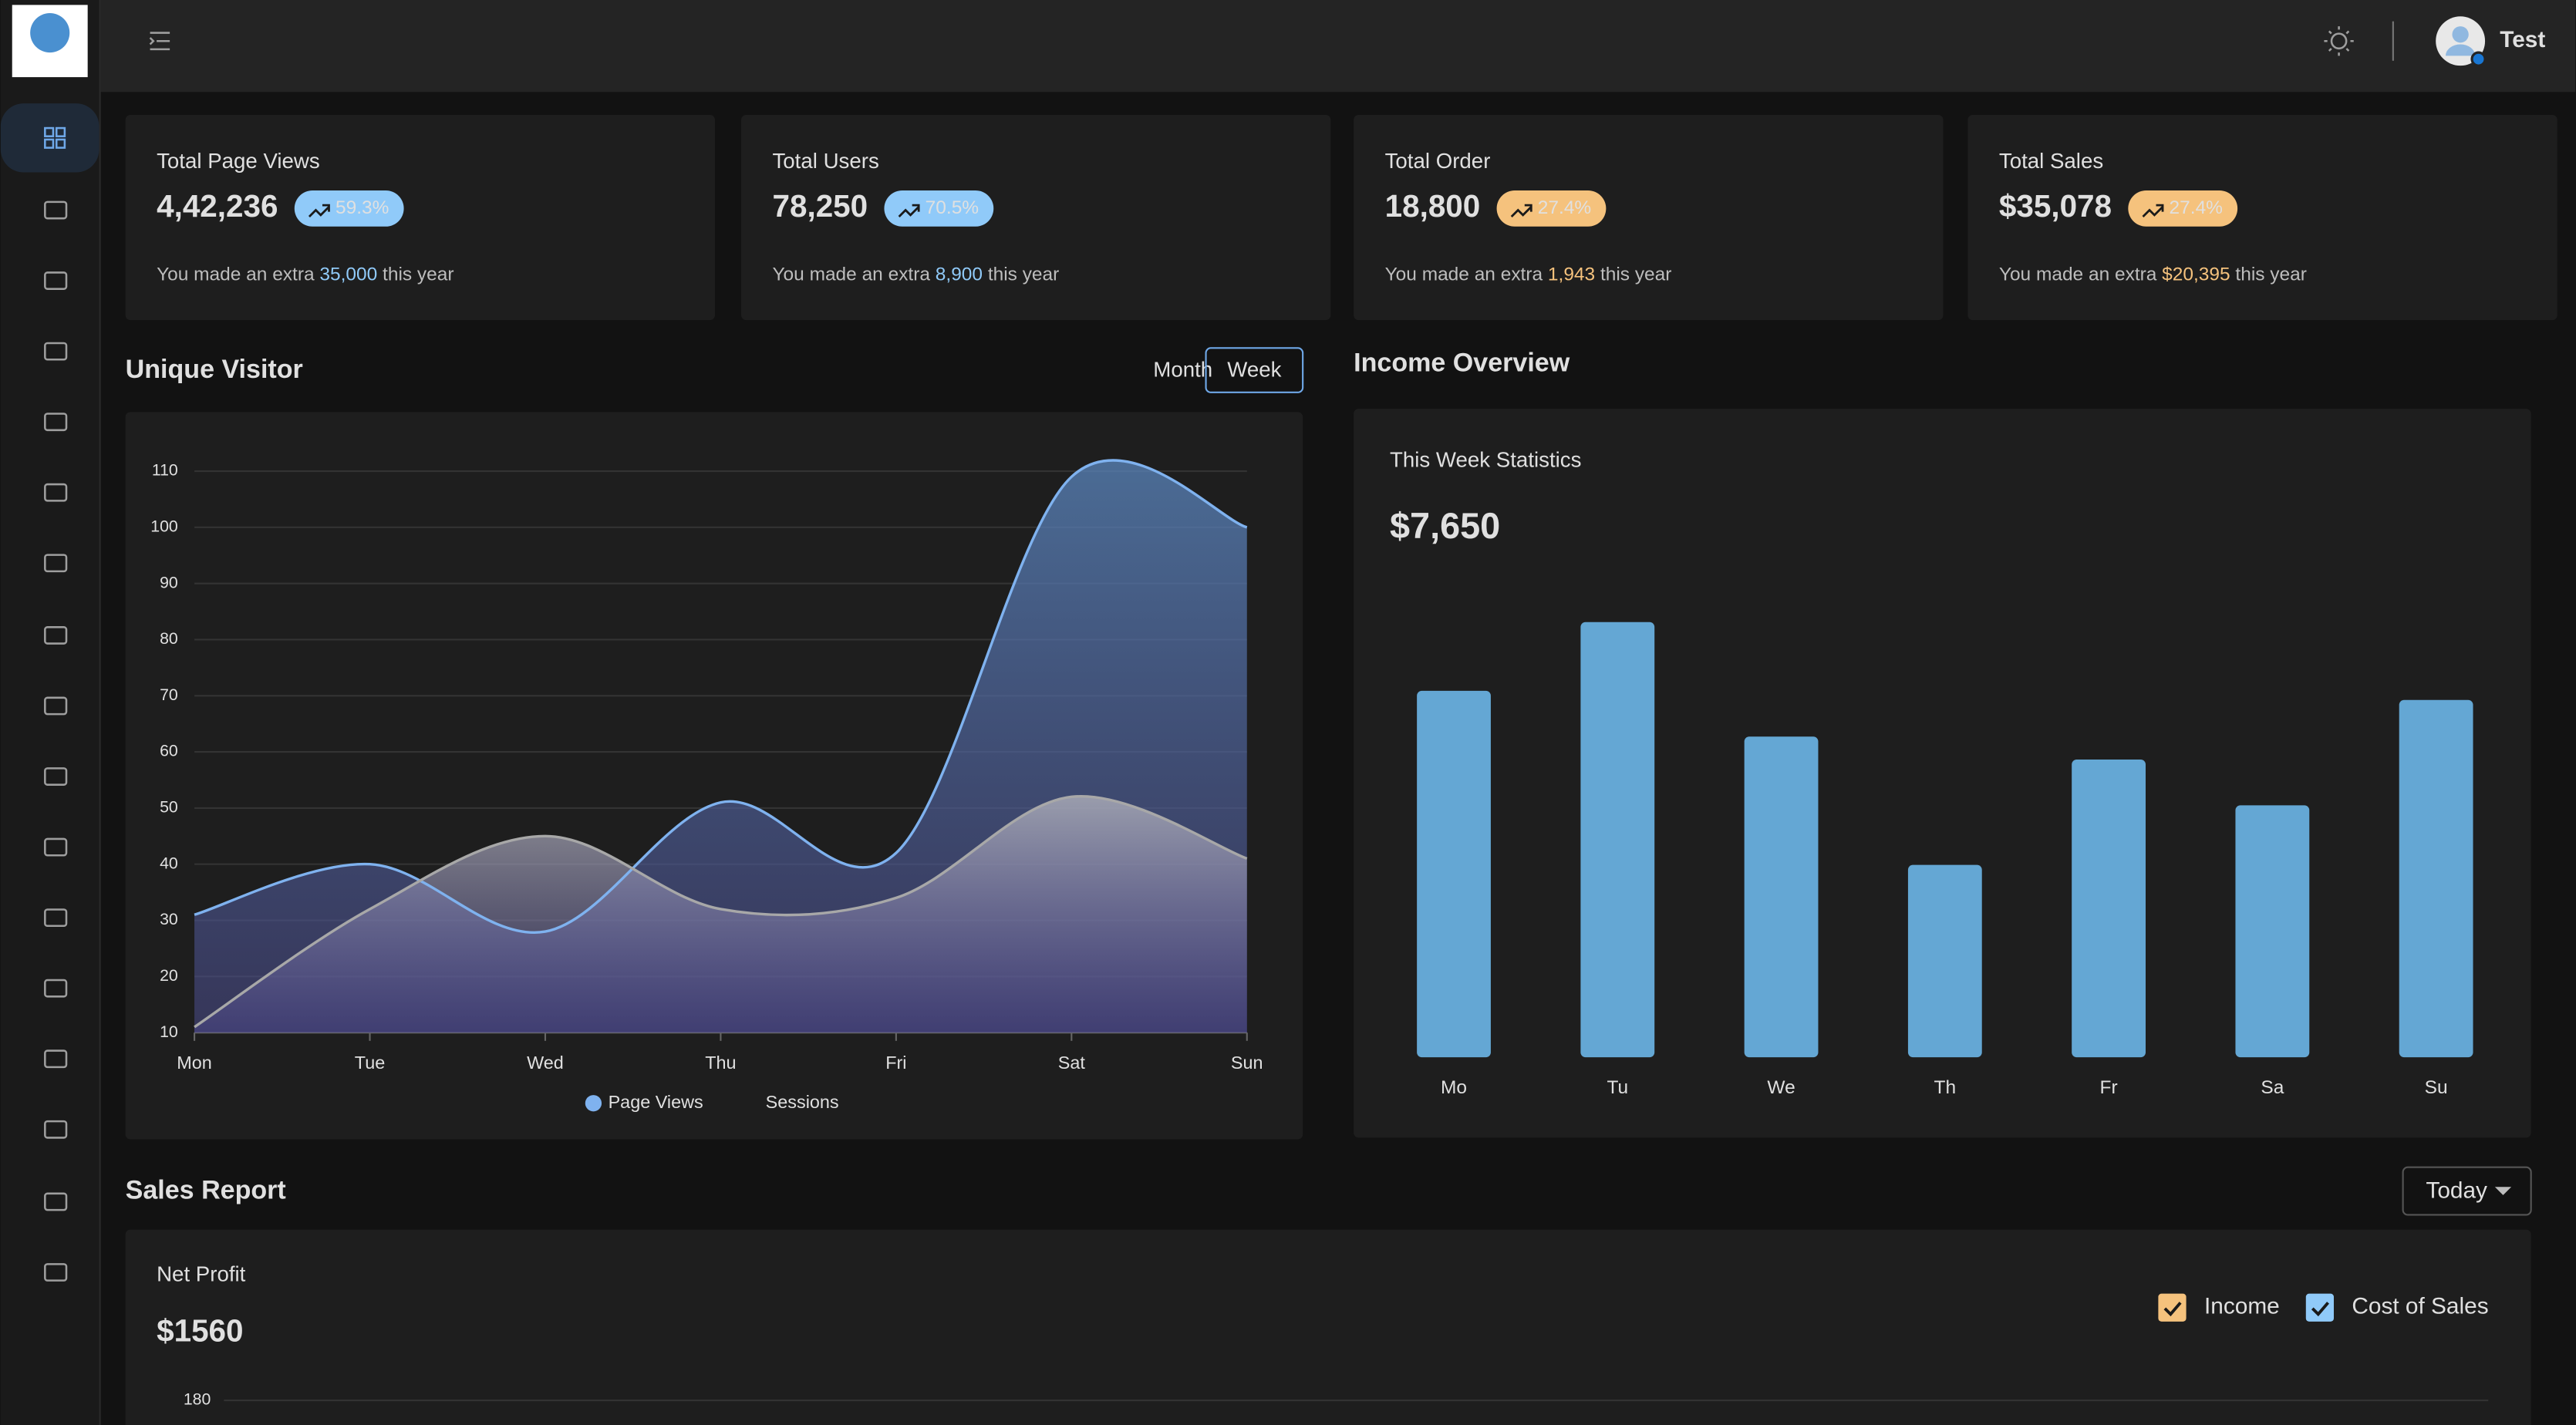  I want to click on nav-active, so click(49, 138).